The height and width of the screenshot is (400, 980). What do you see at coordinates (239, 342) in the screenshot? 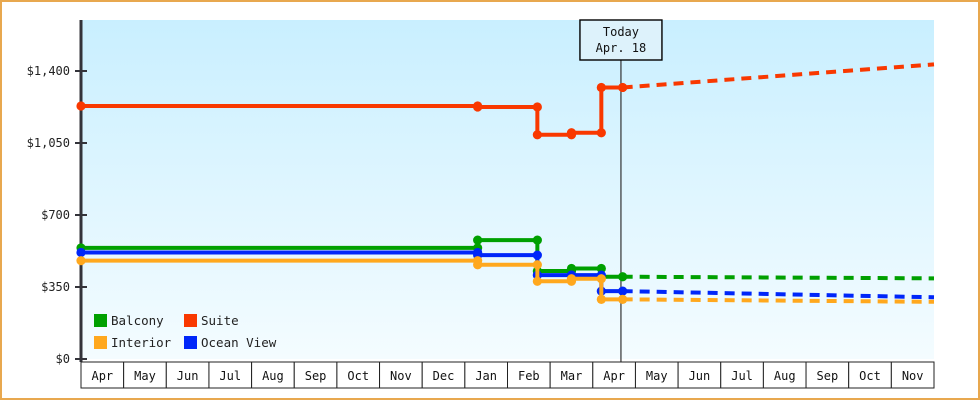
I see `legend-ocean-view-label: Ocean View` at bounding box center [239, 342].